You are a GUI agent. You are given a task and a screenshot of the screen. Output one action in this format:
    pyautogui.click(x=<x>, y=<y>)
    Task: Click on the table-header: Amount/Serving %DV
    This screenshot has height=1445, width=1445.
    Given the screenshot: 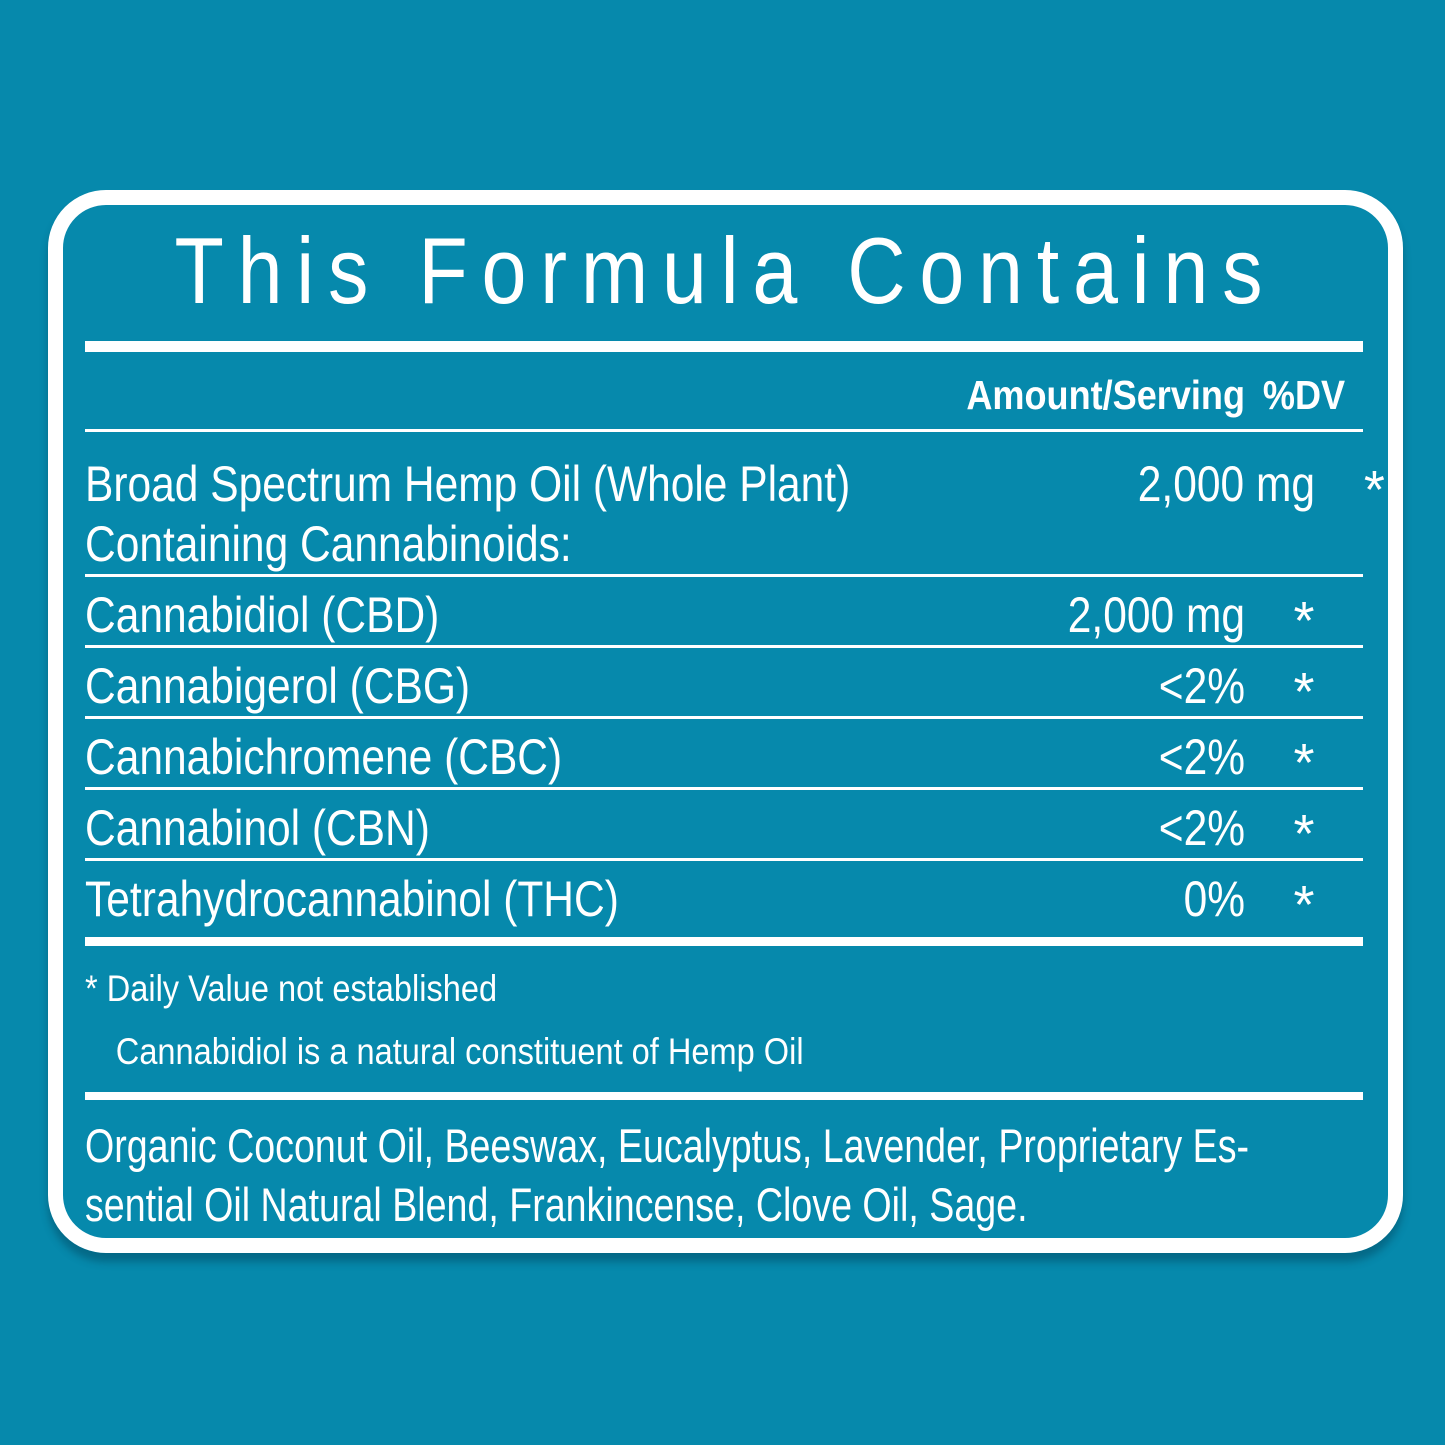 What is the action you would take?
    pyautogui.click(x=724, y=395)
    